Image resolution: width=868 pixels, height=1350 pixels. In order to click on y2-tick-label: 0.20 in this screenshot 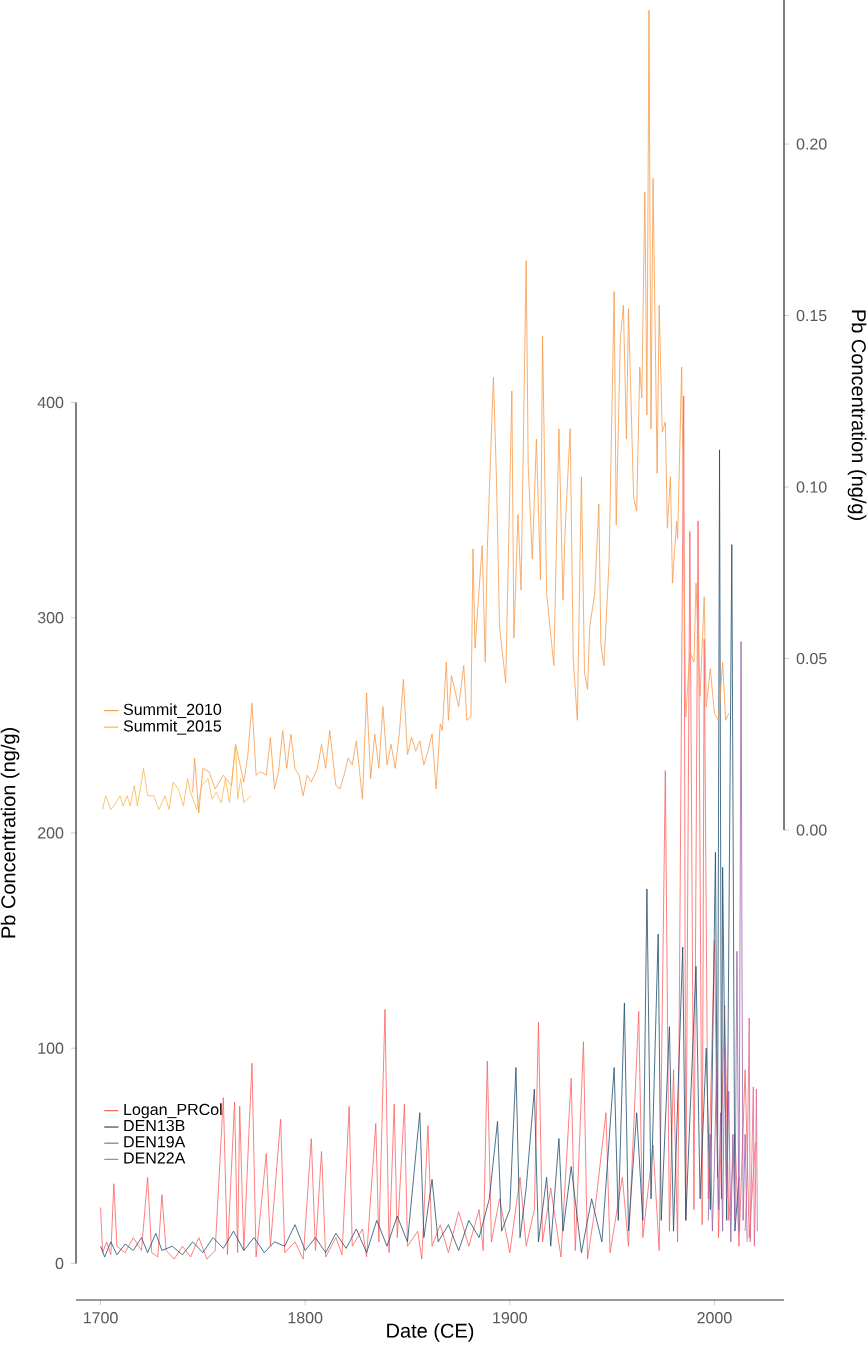, I will do `click(811, 144)`.